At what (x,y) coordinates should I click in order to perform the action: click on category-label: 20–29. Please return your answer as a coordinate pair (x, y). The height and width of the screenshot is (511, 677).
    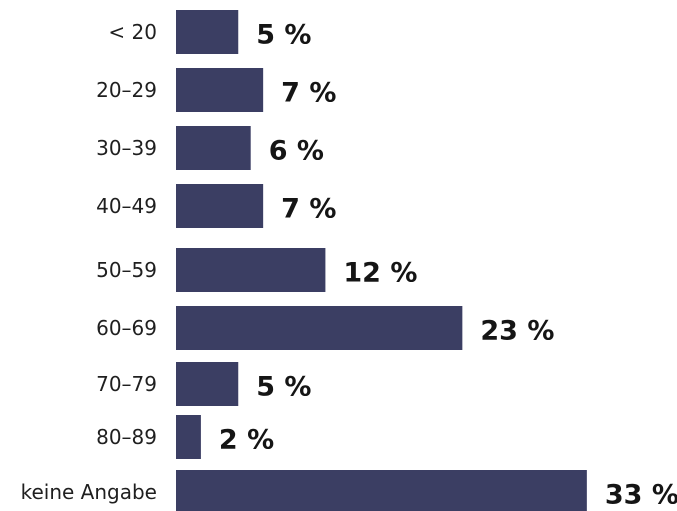
    Looking at the image, I should click on (126, 90).